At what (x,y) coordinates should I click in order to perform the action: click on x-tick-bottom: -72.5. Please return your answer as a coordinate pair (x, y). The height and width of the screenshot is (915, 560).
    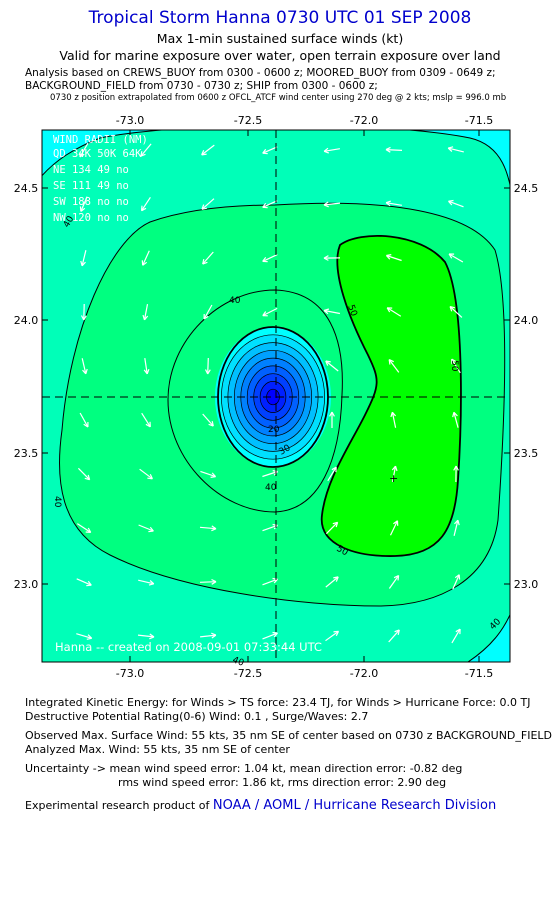
    Looking at the image, I should click on (248, 672).